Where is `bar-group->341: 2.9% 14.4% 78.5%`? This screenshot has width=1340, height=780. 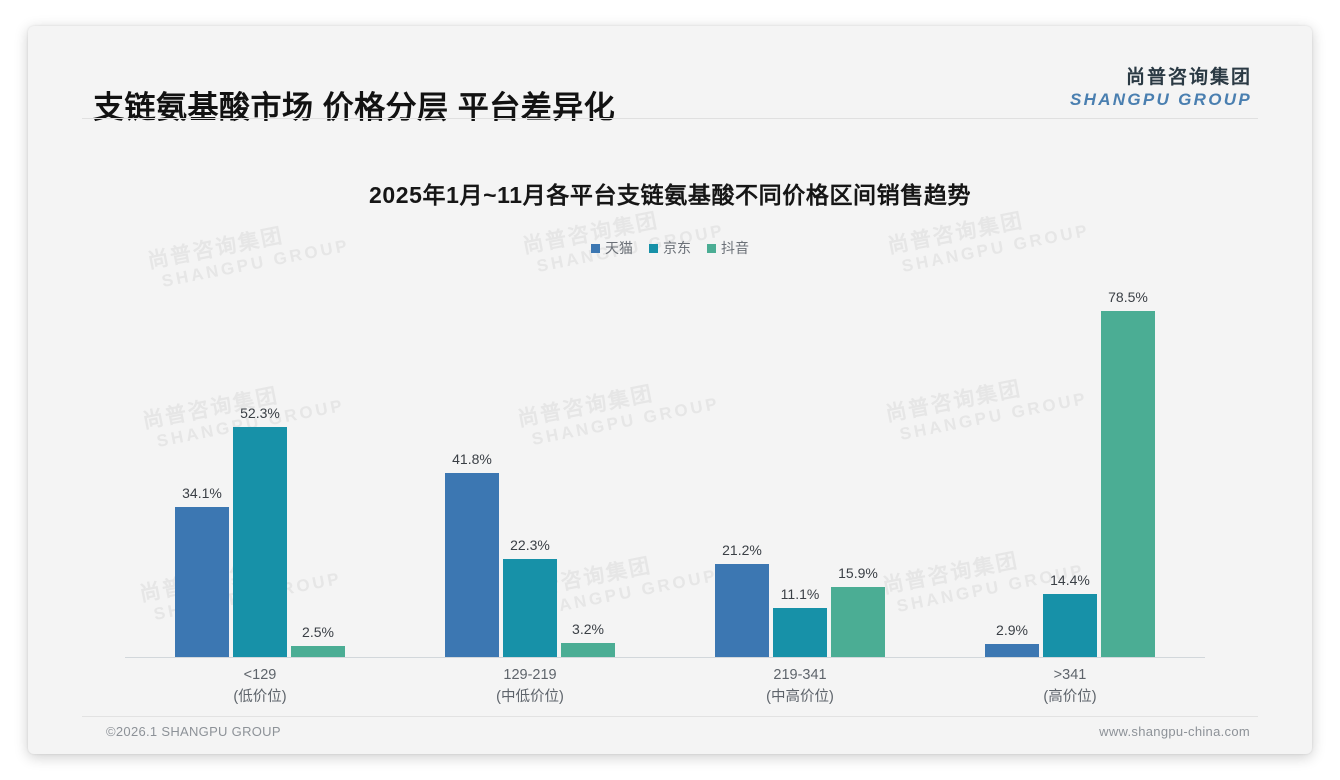
bar-group->341: 2.9% 14.4% 78.5% is located at coordinates (1070, 472).